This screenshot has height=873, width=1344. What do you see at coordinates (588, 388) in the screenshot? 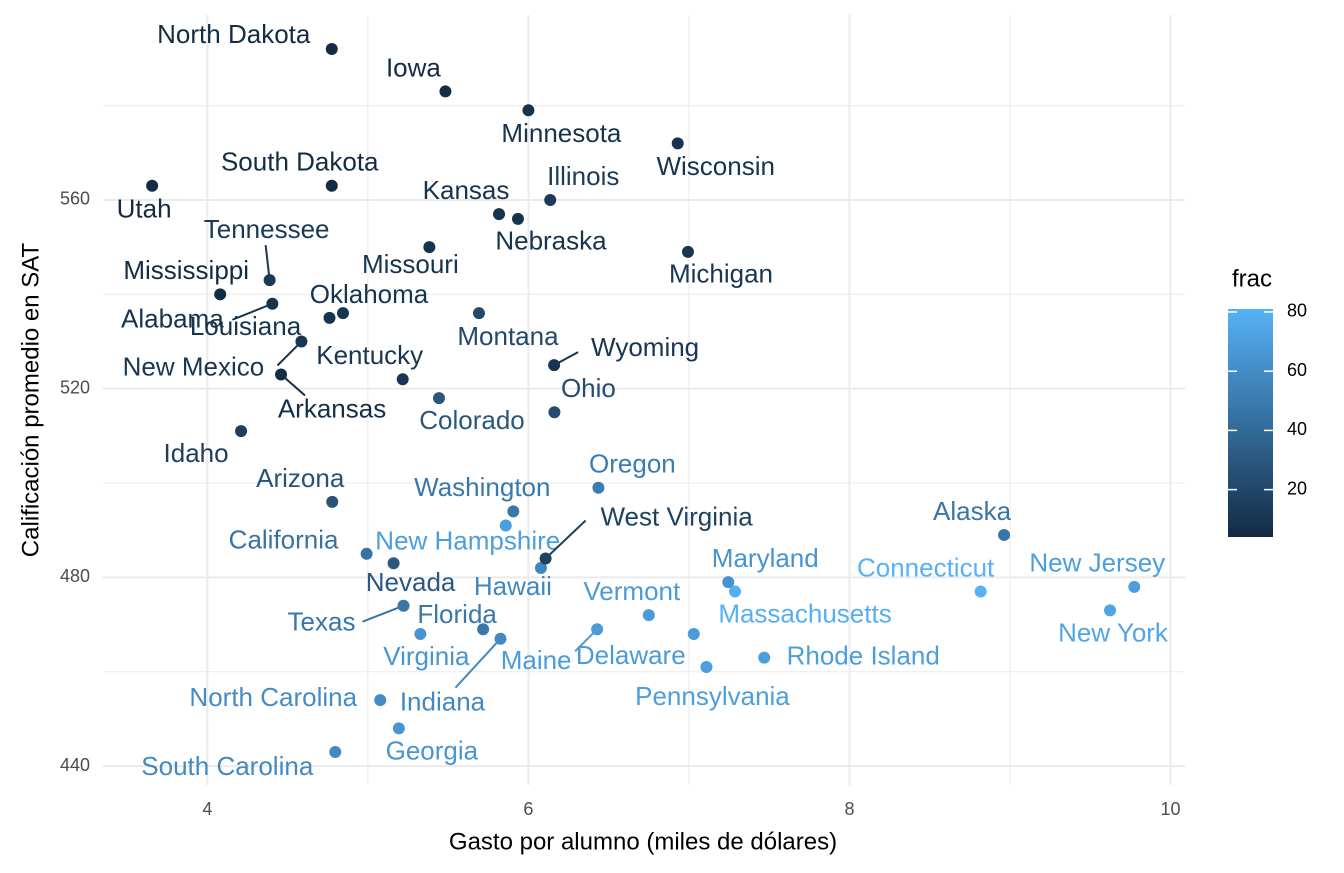
I see `point-label: Ohio` at bounding box center [588, 388].